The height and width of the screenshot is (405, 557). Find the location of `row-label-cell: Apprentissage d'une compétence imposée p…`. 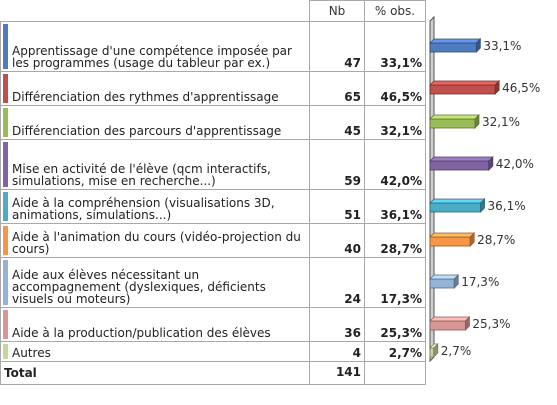

row-label-cell: Apprentissage d'une compétence imposée p… is located at coordinates (155, 46).